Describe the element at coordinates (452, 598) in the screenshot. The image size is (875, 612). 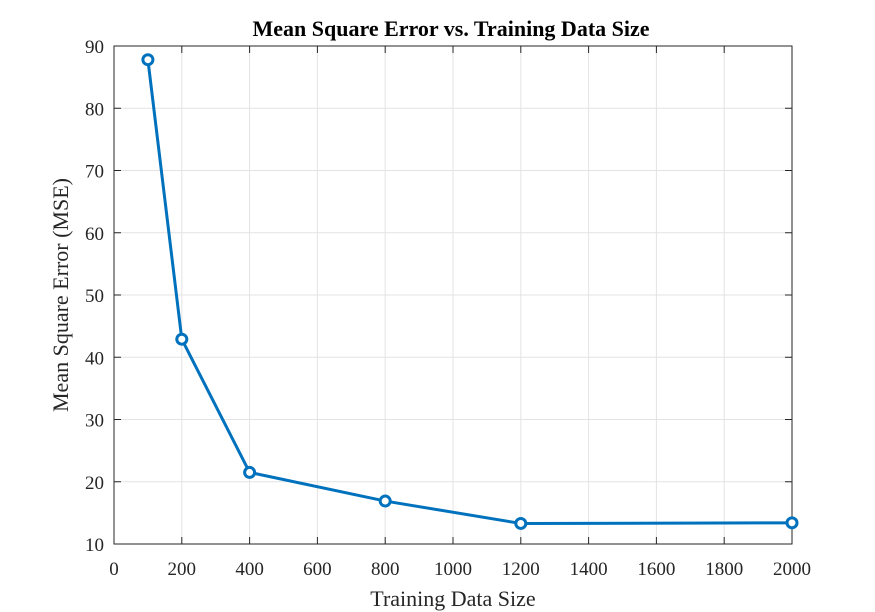
I see `x-axis-label: Training Data Size` at that location.